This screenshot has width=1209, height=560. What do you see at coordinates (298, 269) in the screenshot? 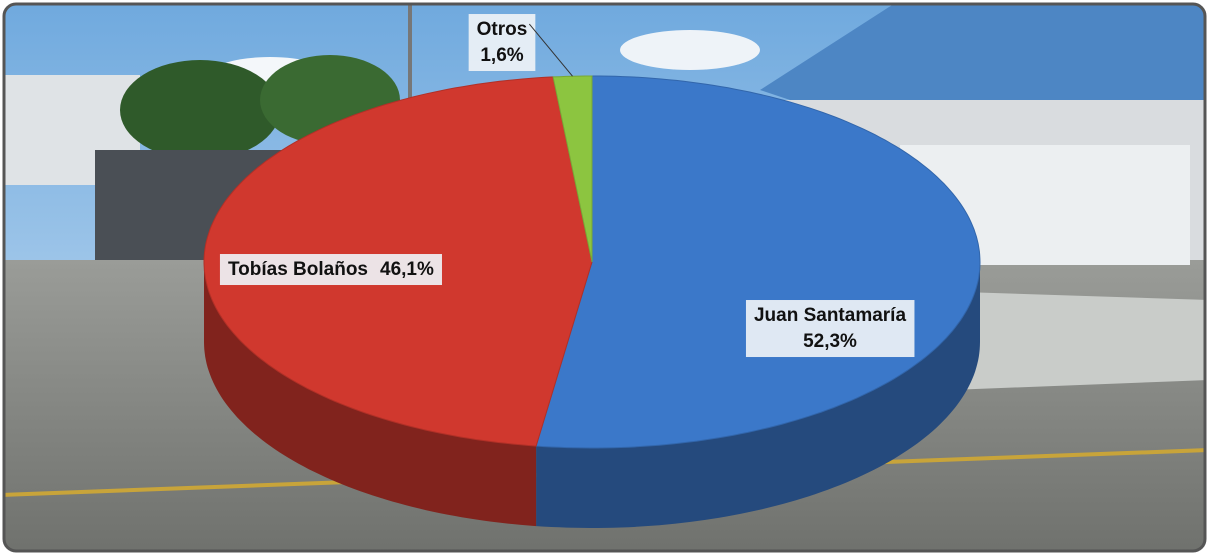
I see `category-label: Tobías Bolaños` at bounding box center [298, 269].